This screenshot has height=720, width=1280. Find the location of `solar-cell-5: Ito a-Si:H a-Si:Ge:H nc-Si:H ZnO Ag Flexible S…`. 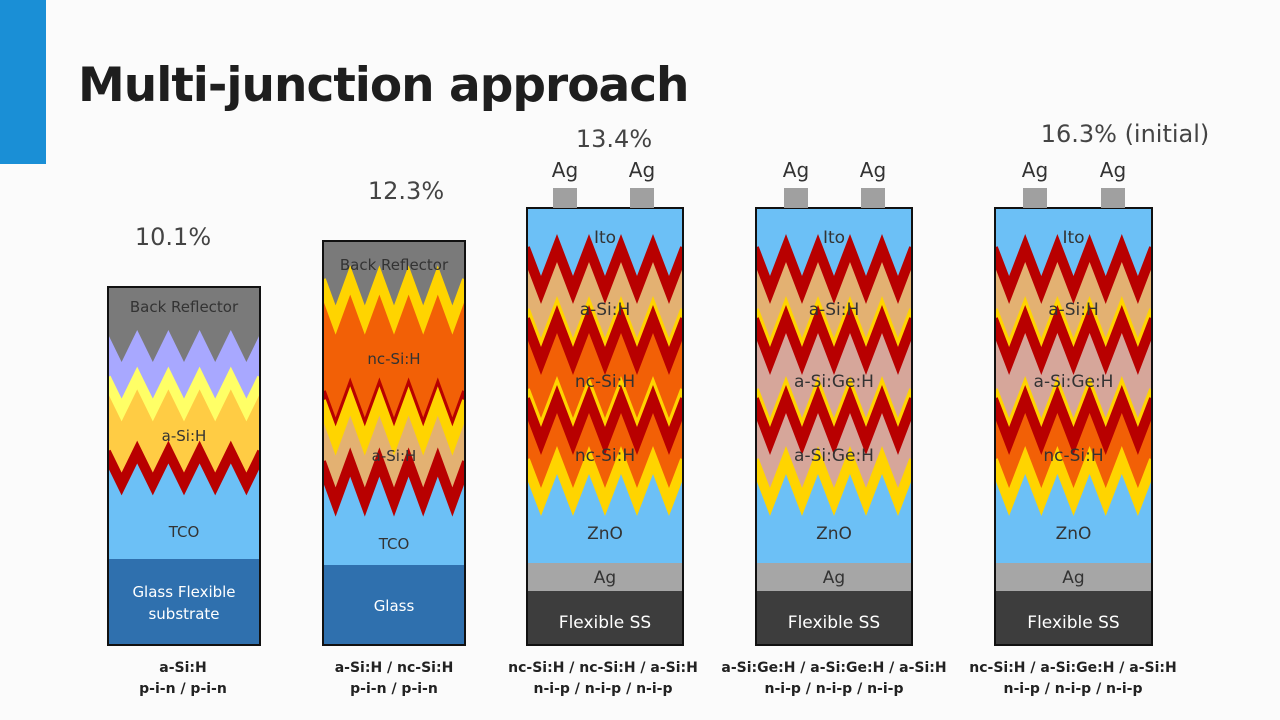

solar-cell-5: Ito a-Si:H a-Si:Ge:H nc-Si:H ZnO Ag Flexible S… is located at coordinates (1073, 402).